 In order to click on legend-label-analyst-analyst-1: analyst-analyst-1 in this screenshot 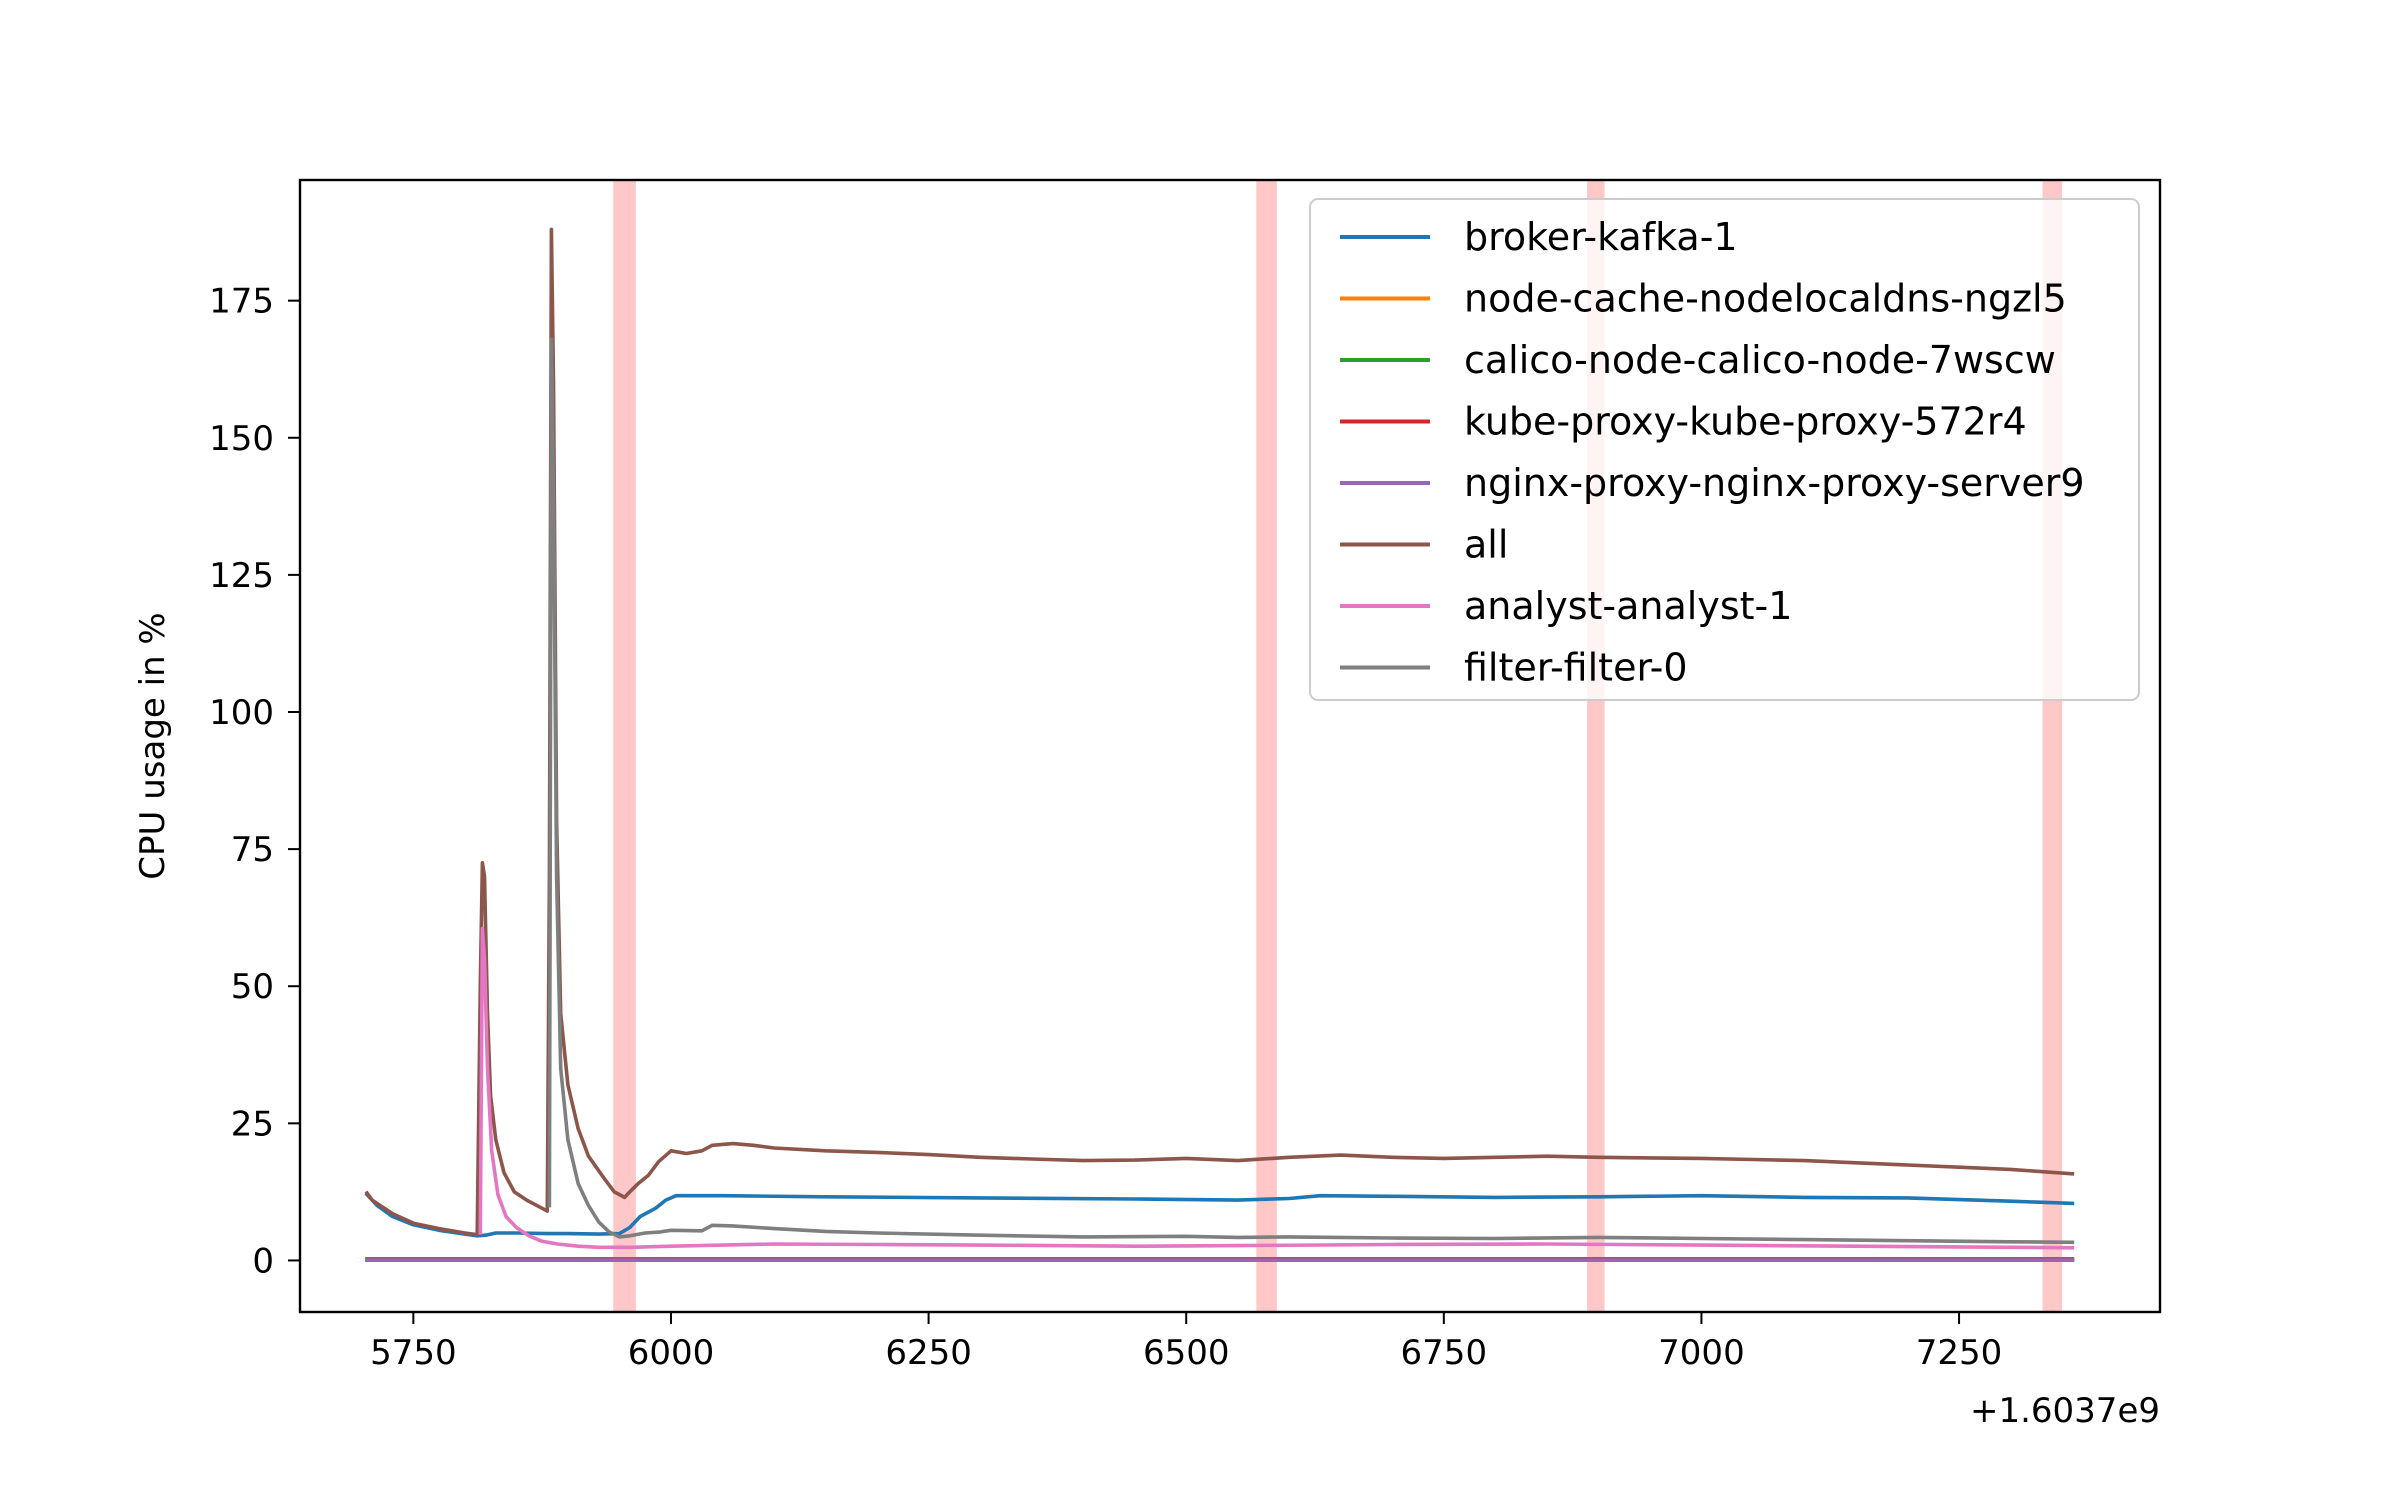, I will do `click(1628, 606)`.